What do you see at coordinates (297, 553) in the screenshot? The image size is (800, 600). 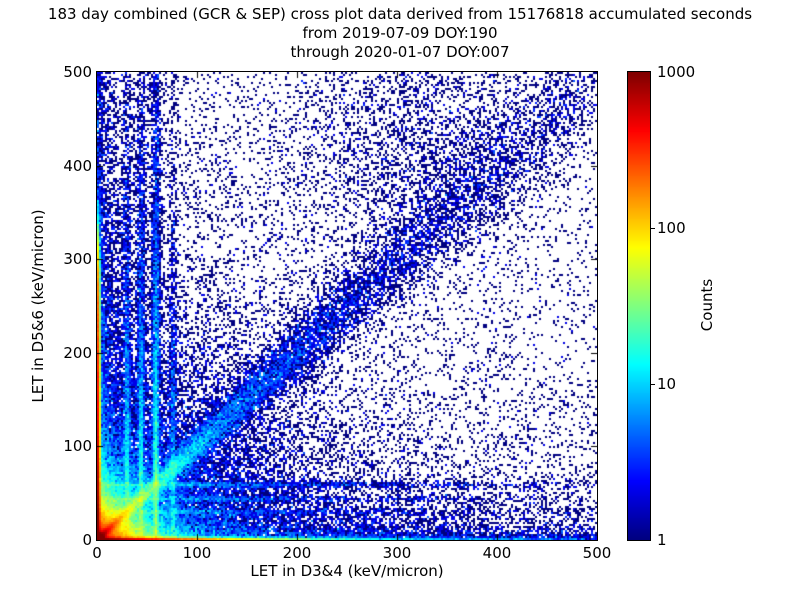 I see `x-tick-label: 200` at bounding box center [297, 553].